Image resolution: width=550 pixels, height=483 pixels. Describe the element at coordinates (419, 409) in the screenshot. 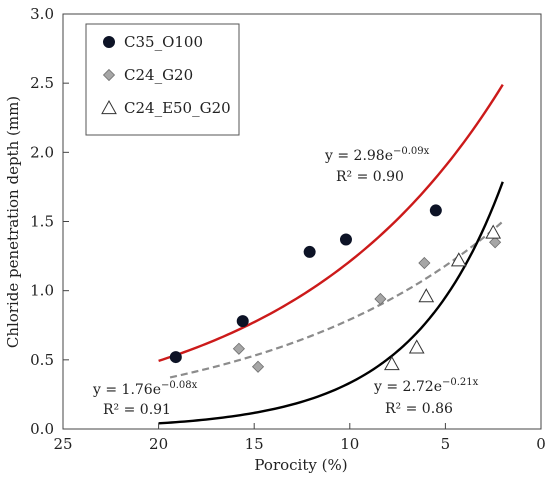

I see `trendline-r-squared: R² = 0.86` at that location.